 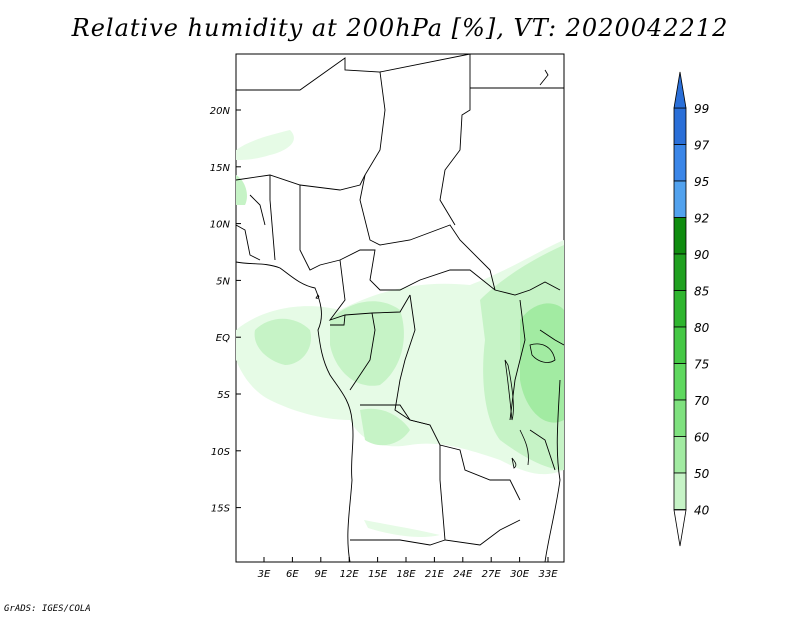 I want to click on colorbar-level-label: 80, so click(x=702, y=328).